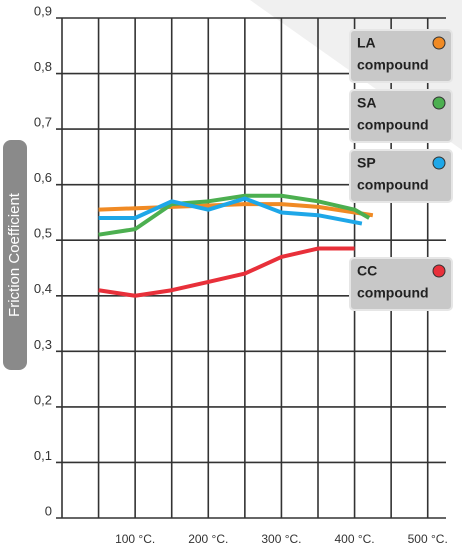 This screenshot has width=462, height=548. What do you see at coordinates (43, 122) in the screenshot?
I see `y-tick-label: 0,7` at bounding box center [43, 122].